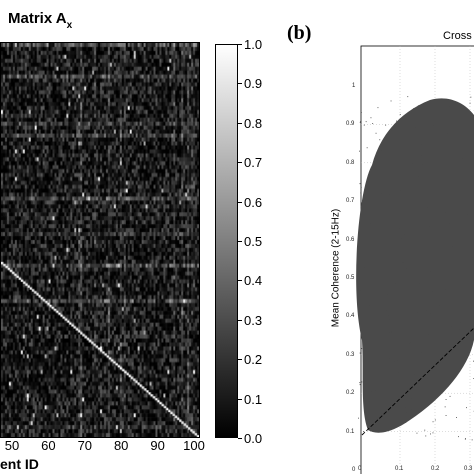 This screenshot has height=474, width=474. Describe the element at coordinates (399, 469) in the screenshot. I see `scatter-x-tick-label: 0.1` at that location.